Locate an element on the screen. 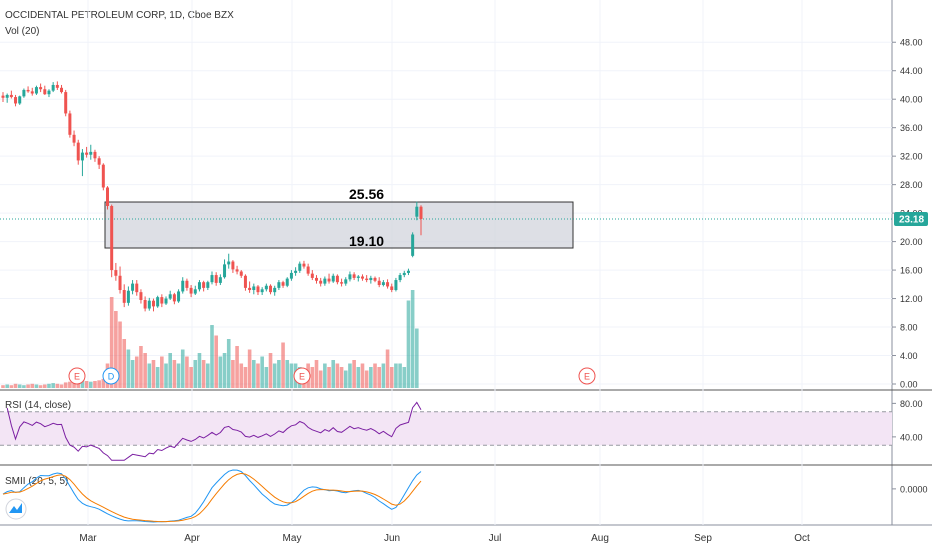 This screenshot has height=550, width=932. price-tick-label: 28.00 is located at coordinates (911, 185).